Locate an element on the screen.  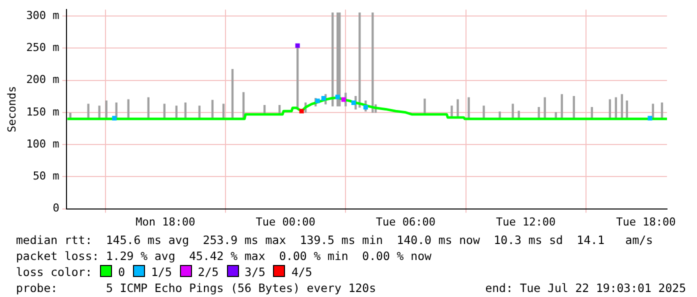
y-tick-label: 50 m is located at coordinates (46, 176).